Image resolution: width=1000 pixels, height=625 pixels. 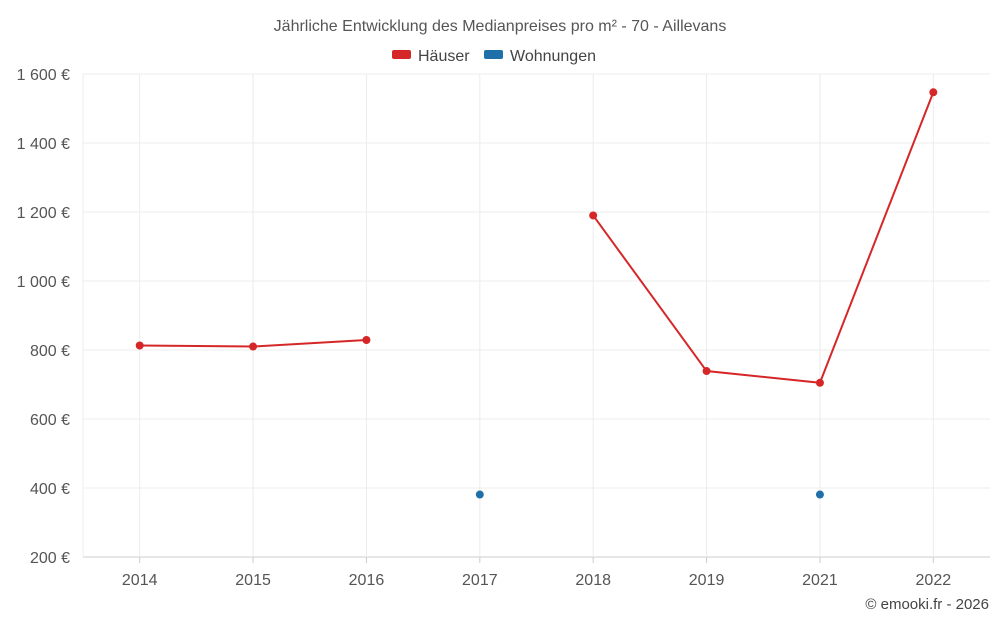 I want to click on y-tick-label: 200 €, so click(x=50, y=558).